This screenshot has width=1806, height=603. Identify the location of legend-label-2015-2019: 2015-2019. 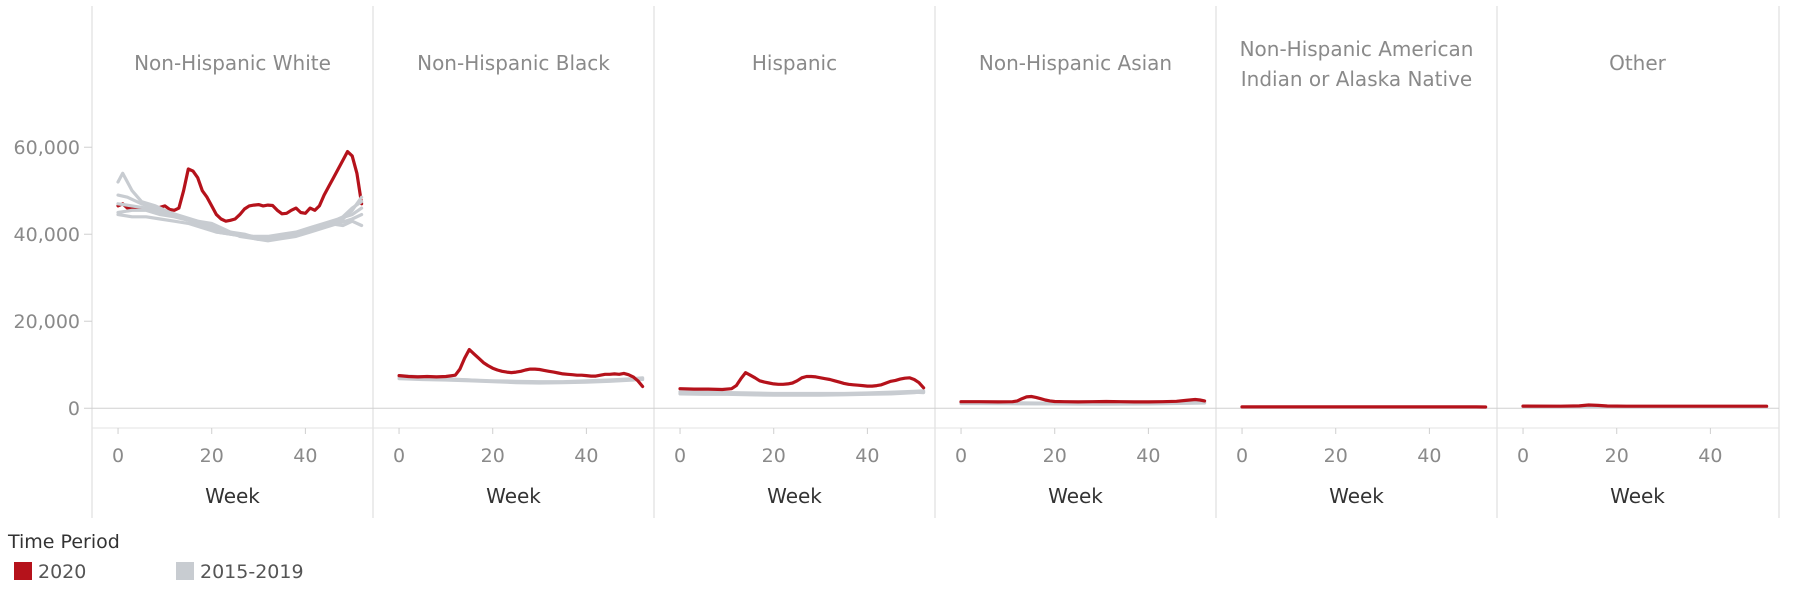
(252, 572).